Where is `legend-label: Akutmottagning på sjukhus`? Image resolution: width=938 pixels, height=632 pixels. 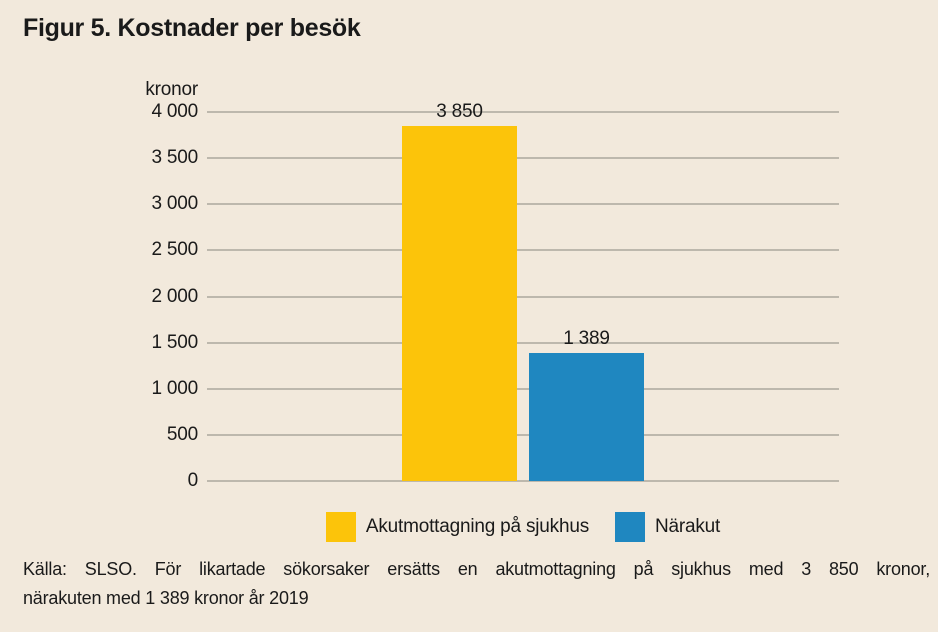 legend-label: Akutmottagning på sjukhus is located at coordinates (477, 526).